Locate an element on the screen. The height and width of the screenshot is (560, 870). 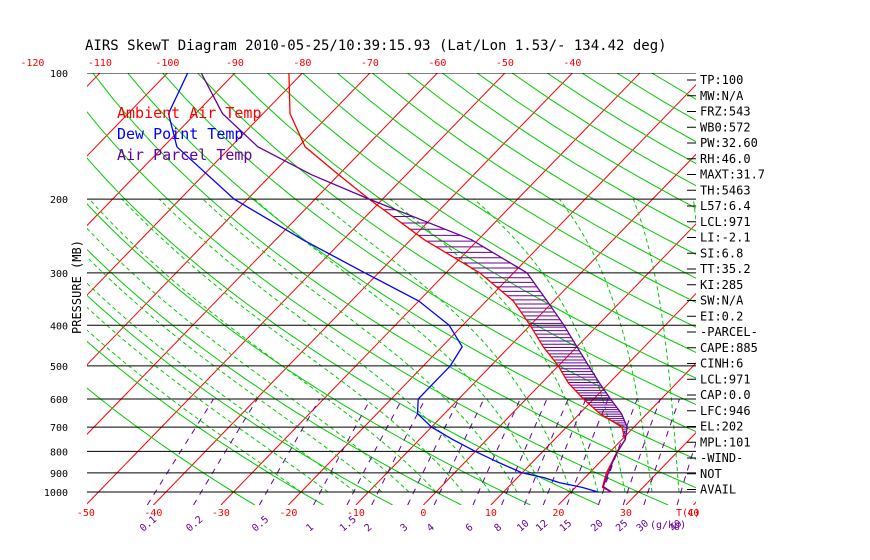
index-label: TT:35.2 is located at coordinates (725, 269).